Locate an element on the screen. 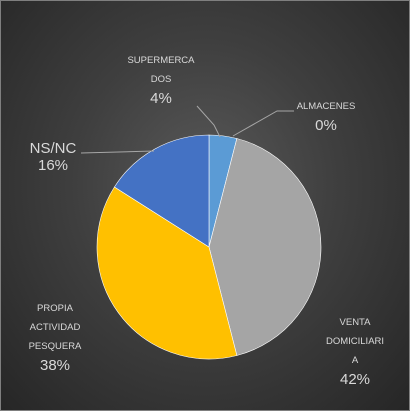 The height and width of the screenshot is (411, 410). slice-name-propia-actividad-pesquera-line-1: PROPIA is located at coordinates (55, 308).